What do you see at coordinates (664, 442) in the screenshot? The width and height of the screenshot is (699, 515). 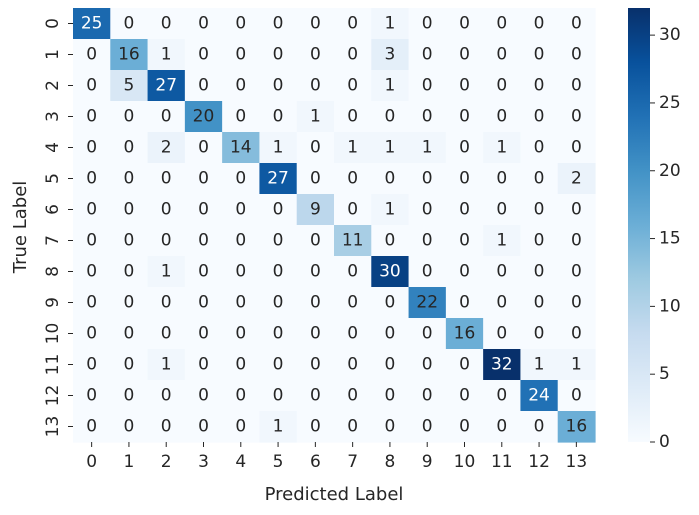 I see `colorbar-tick-label: 0` at bounding box center [664, 442].